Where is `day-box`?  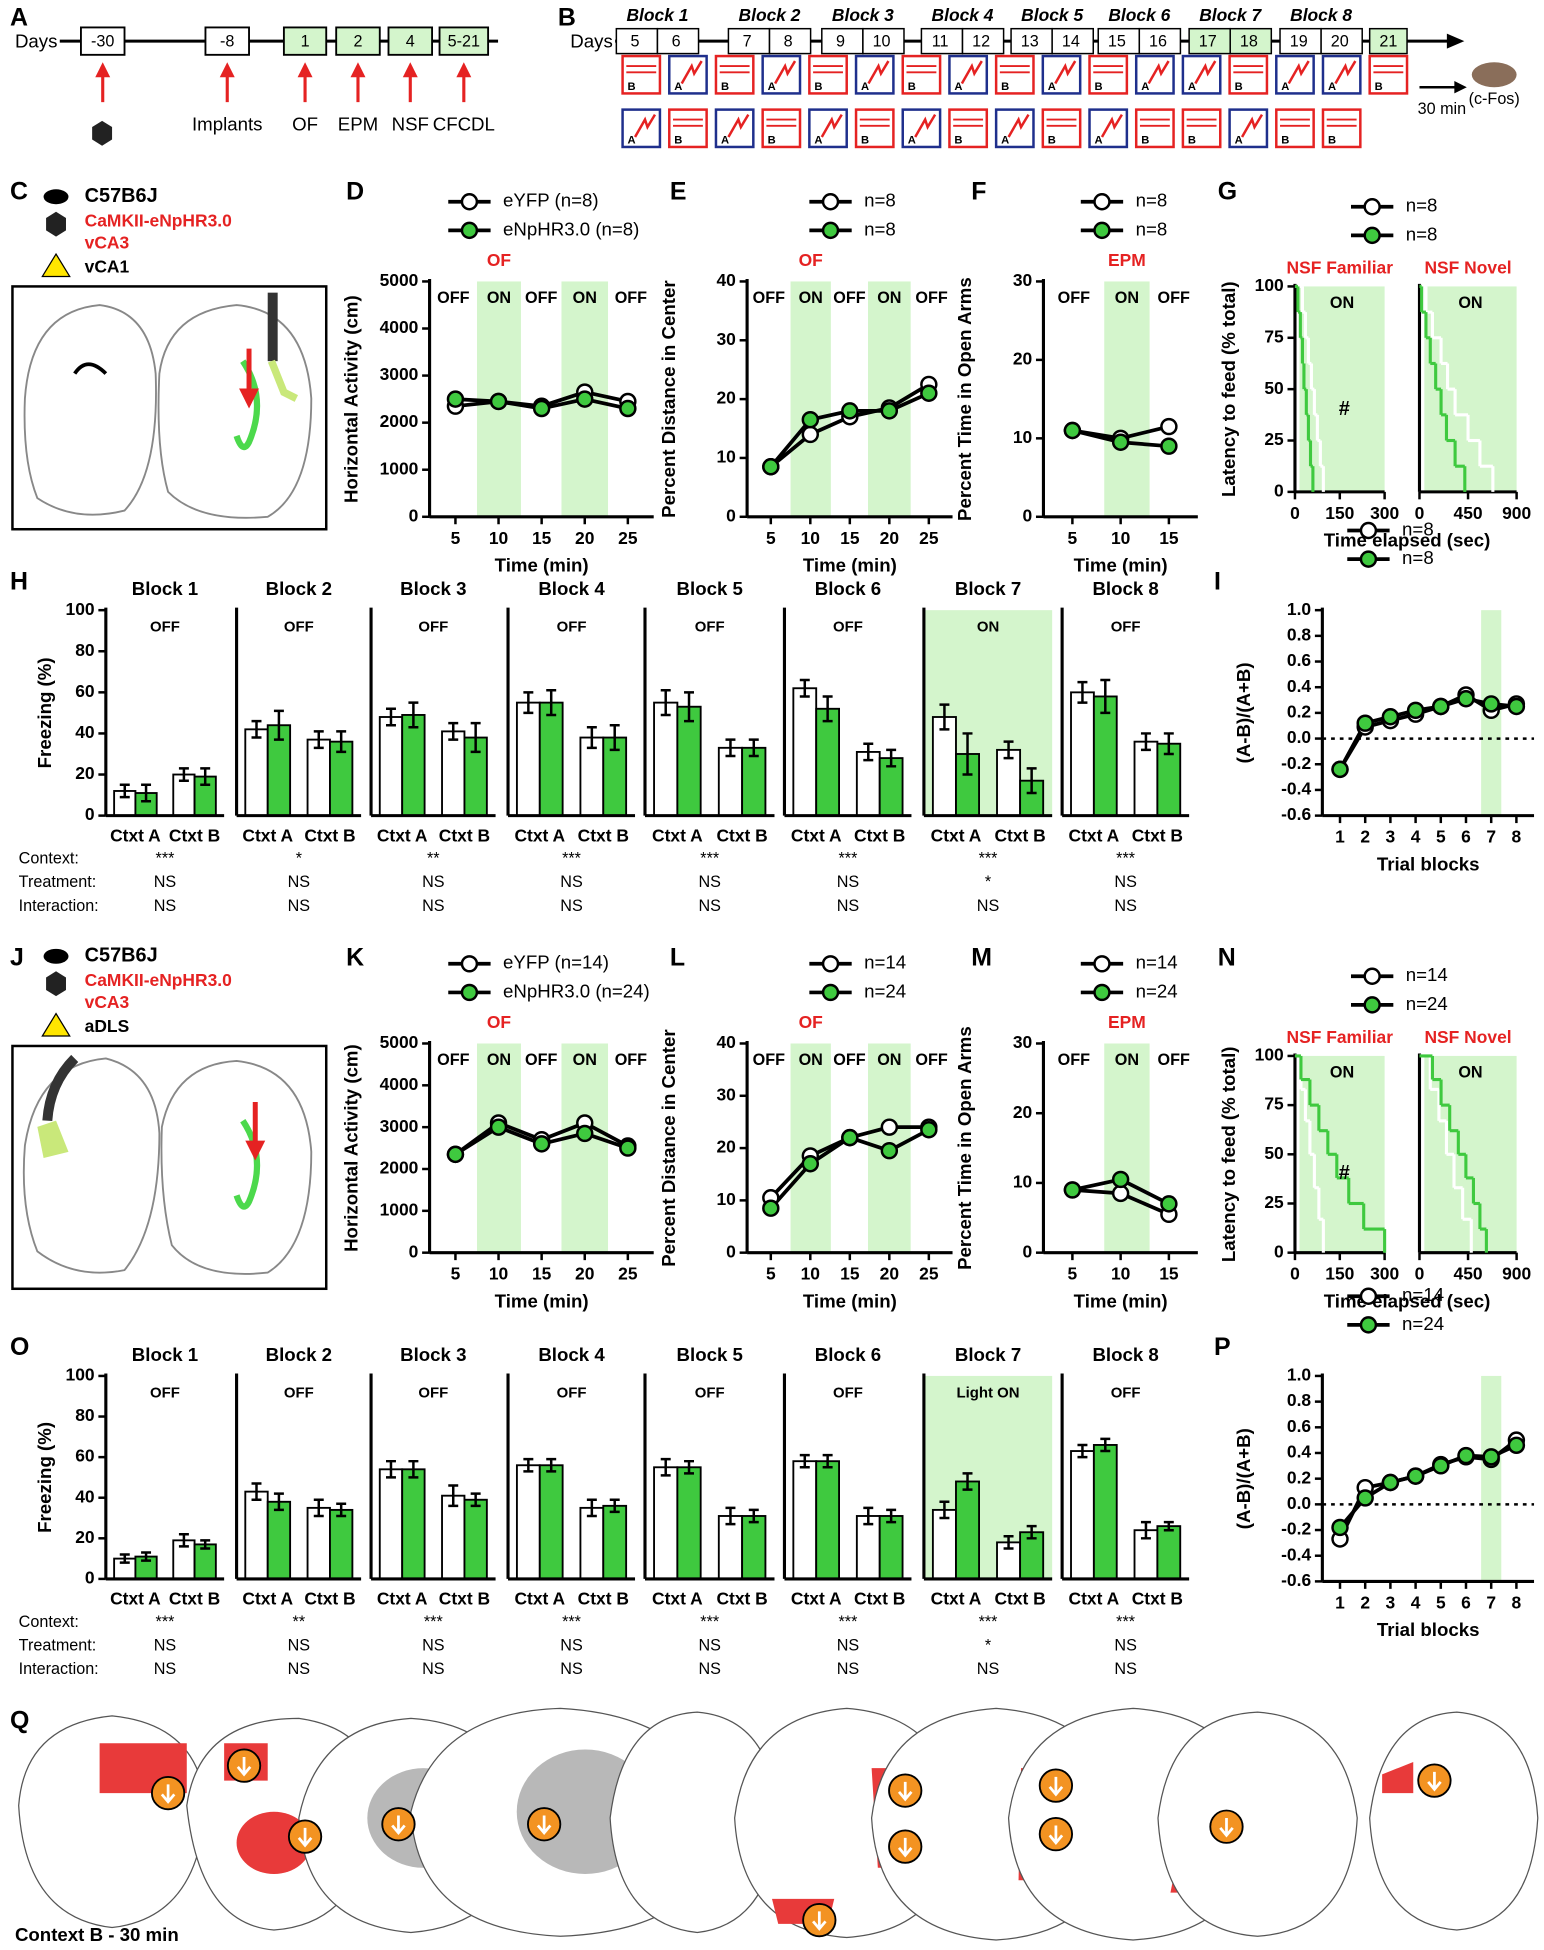
day-box is located at coordinates (1160, 41).